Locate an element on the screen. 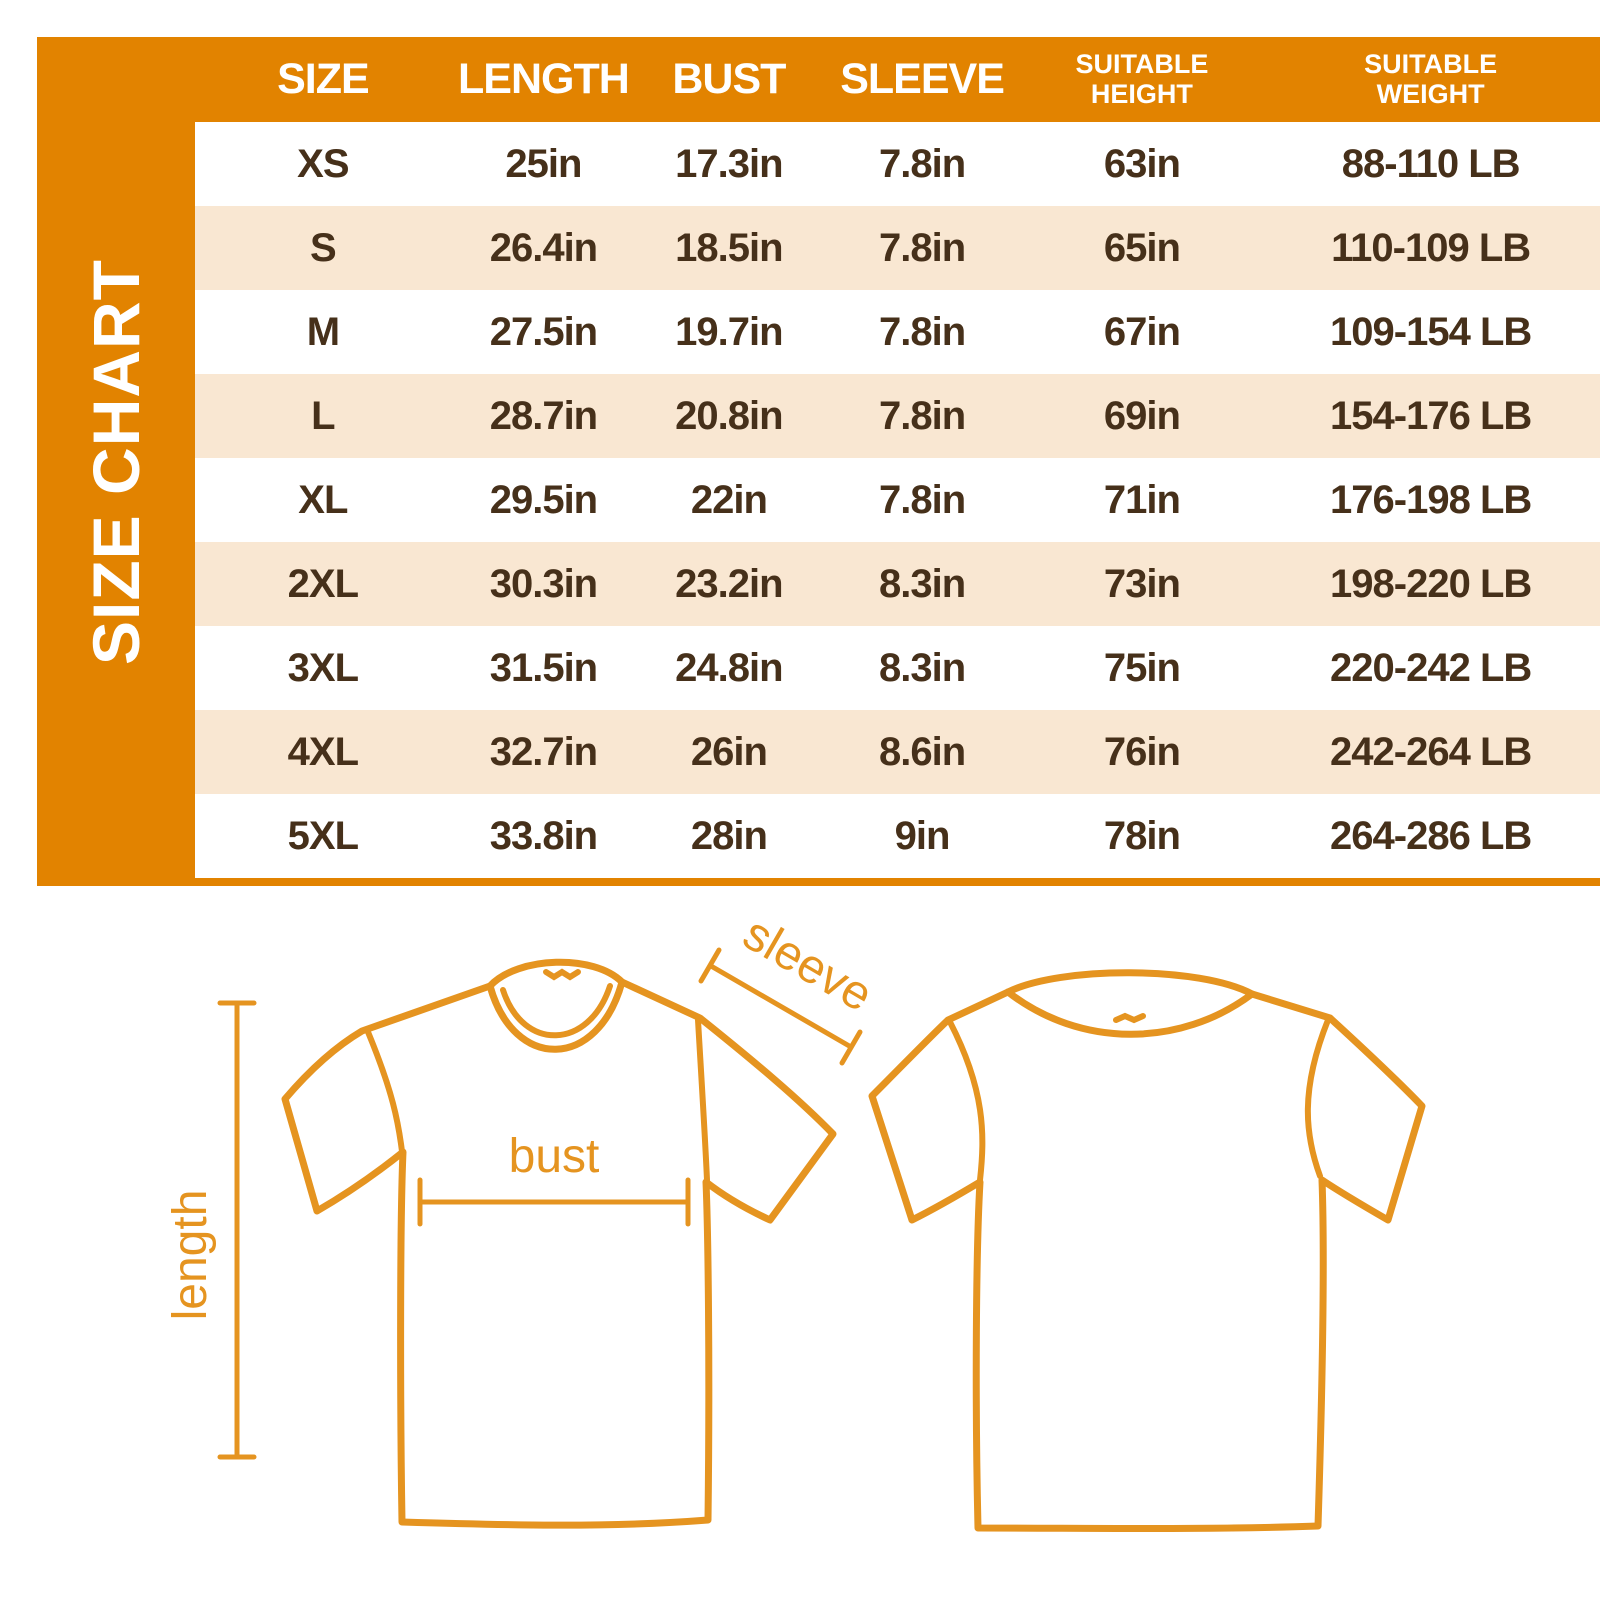 This screenshot has width=1600, height=1600. height-cell: 78in is located at coordinates (1142, 835).